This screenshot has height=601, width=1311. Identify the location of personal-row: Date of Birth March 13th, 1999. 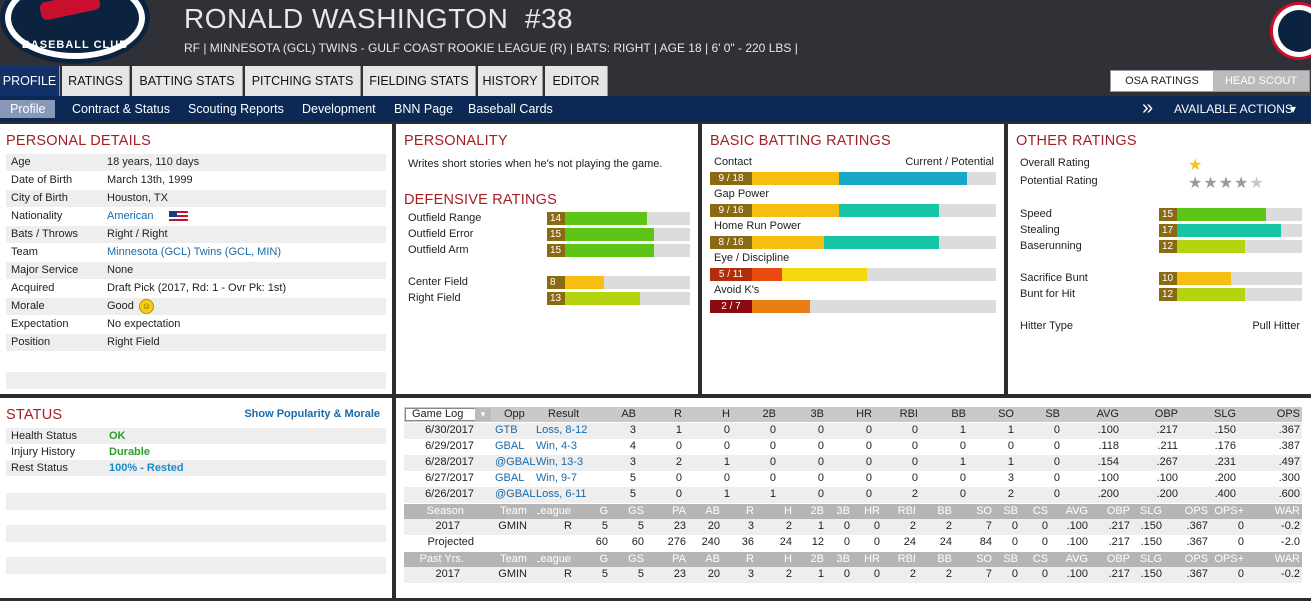
(196, 180).